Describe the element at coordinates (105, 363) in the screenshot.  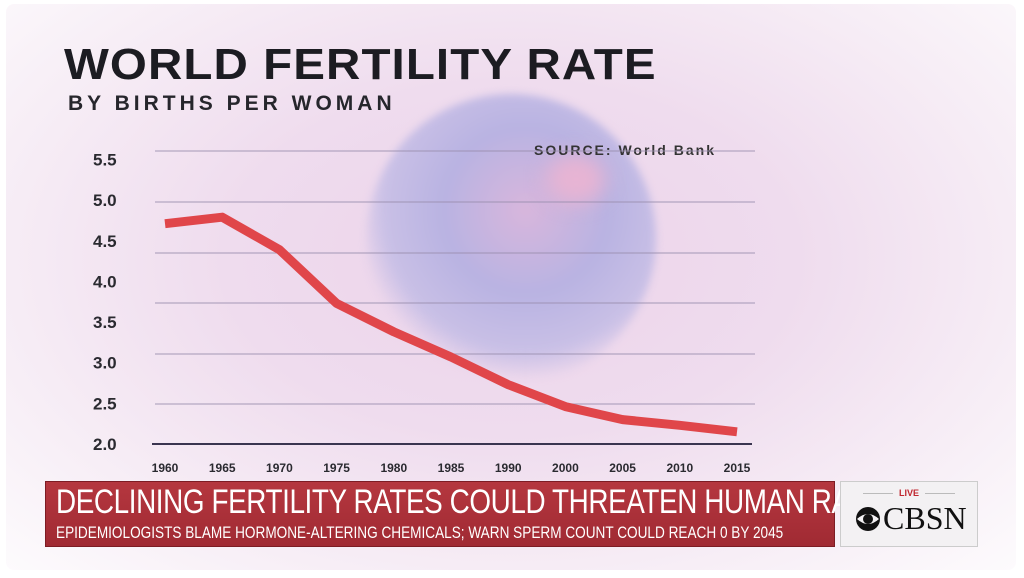
I see `y-tick-label: 3.0` at that location.